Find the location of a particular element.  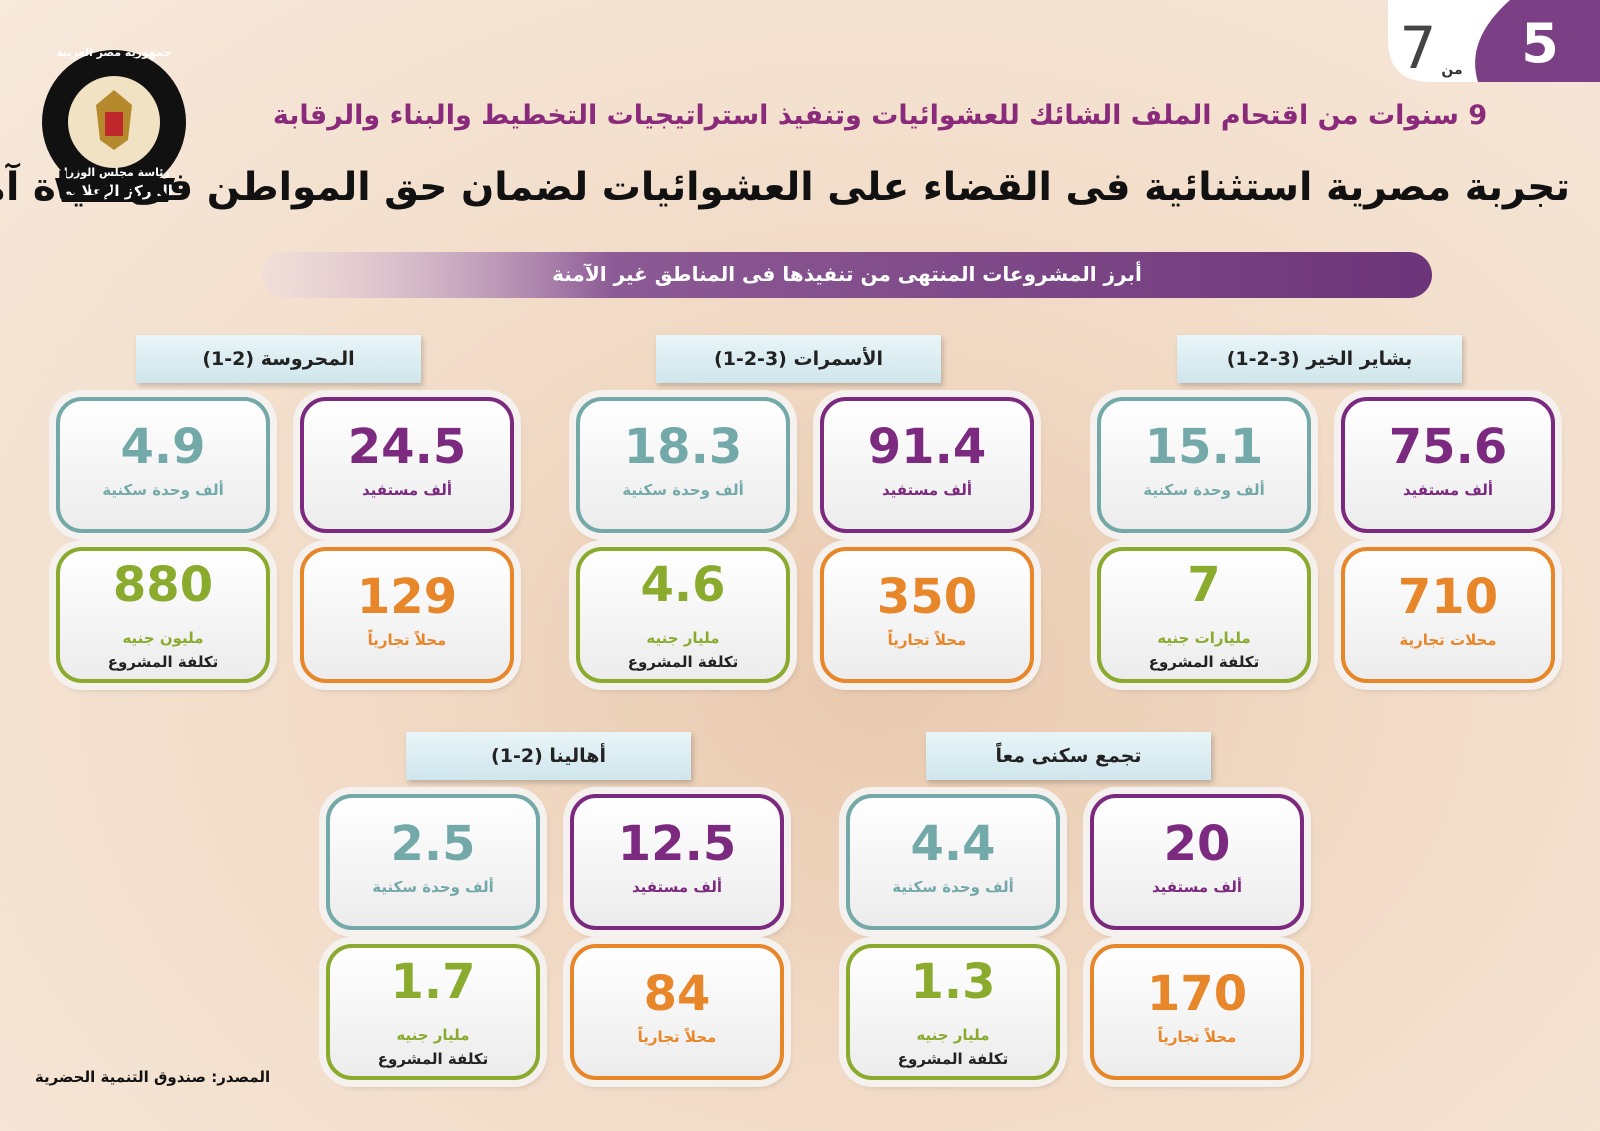

shops-value: 84 is located at coordinates (677, 994).